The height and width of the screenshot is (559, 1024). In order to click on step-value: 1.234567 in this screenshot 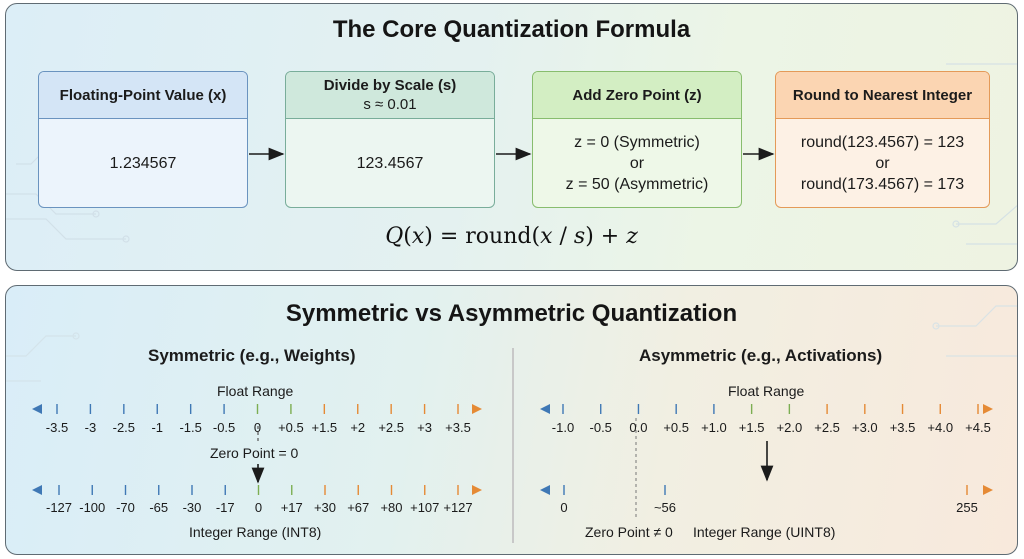, I will do `click(143, 163)`.